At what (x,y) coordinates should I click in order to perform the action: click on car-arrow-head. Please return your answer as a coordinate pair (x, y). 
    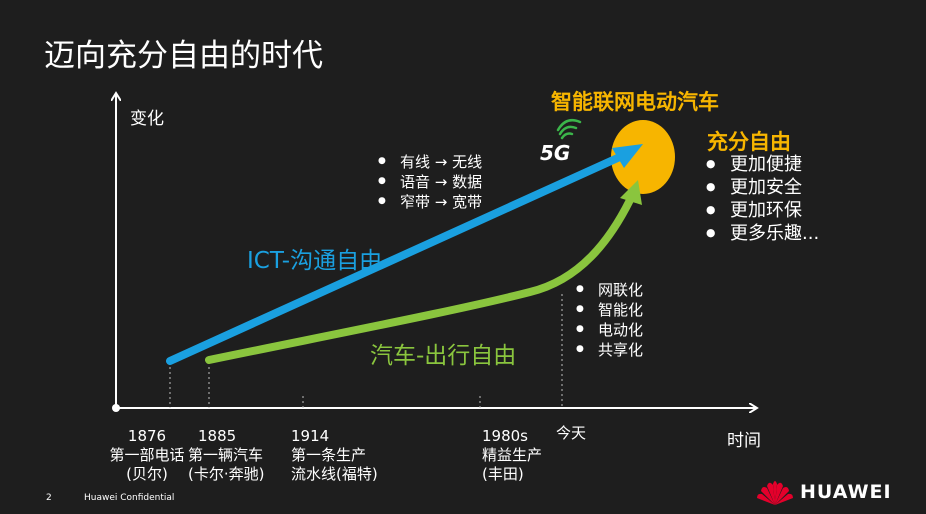
    Looking at the image, I should click on (631, 192).